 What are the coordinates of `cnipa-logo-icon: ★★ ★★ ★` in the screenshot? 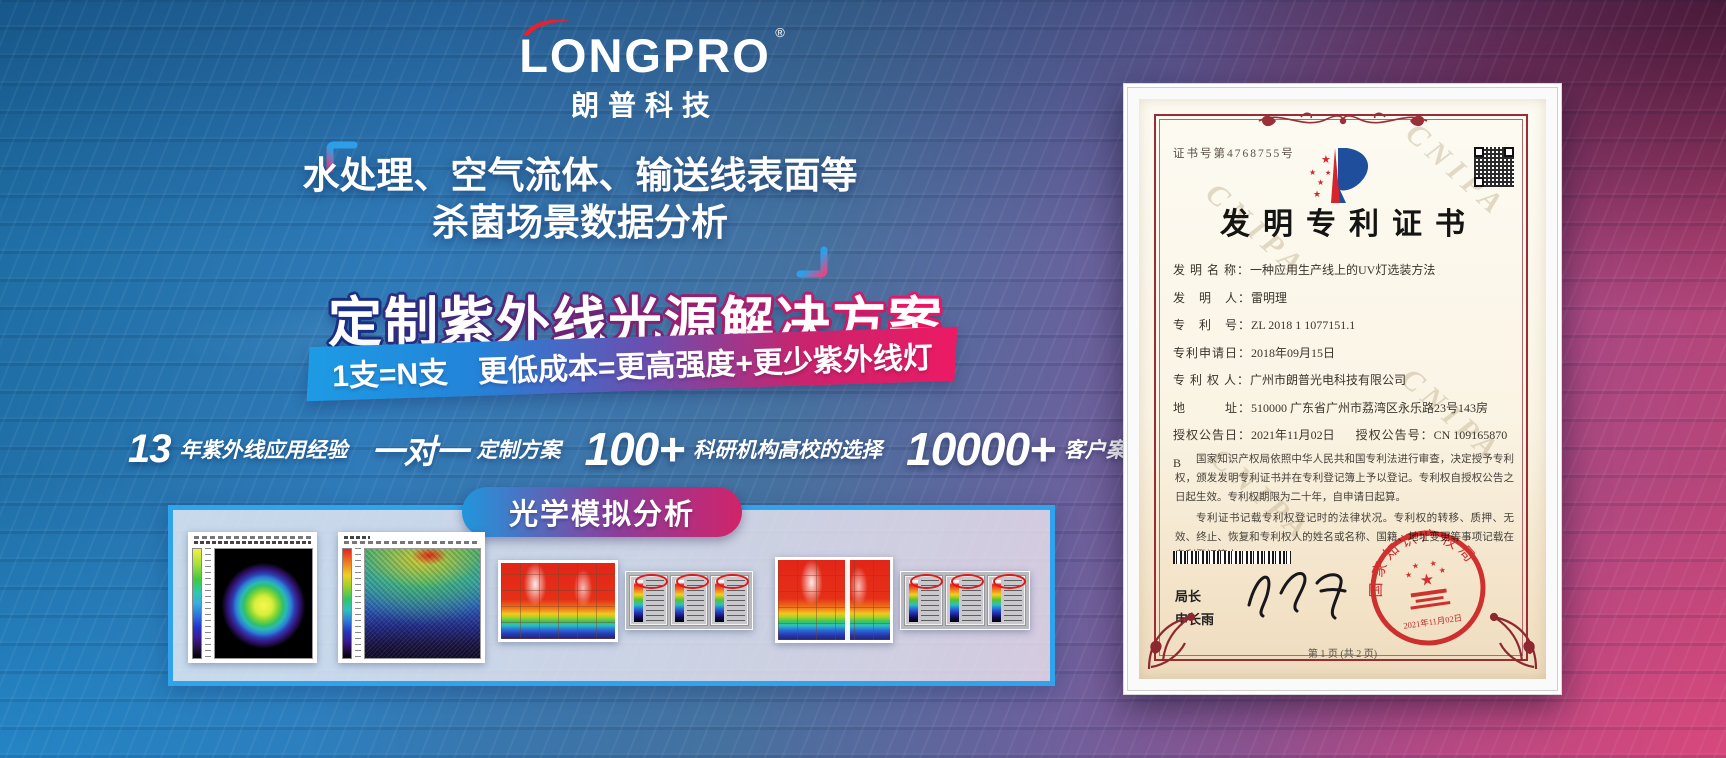 It's located at (1339, 175).